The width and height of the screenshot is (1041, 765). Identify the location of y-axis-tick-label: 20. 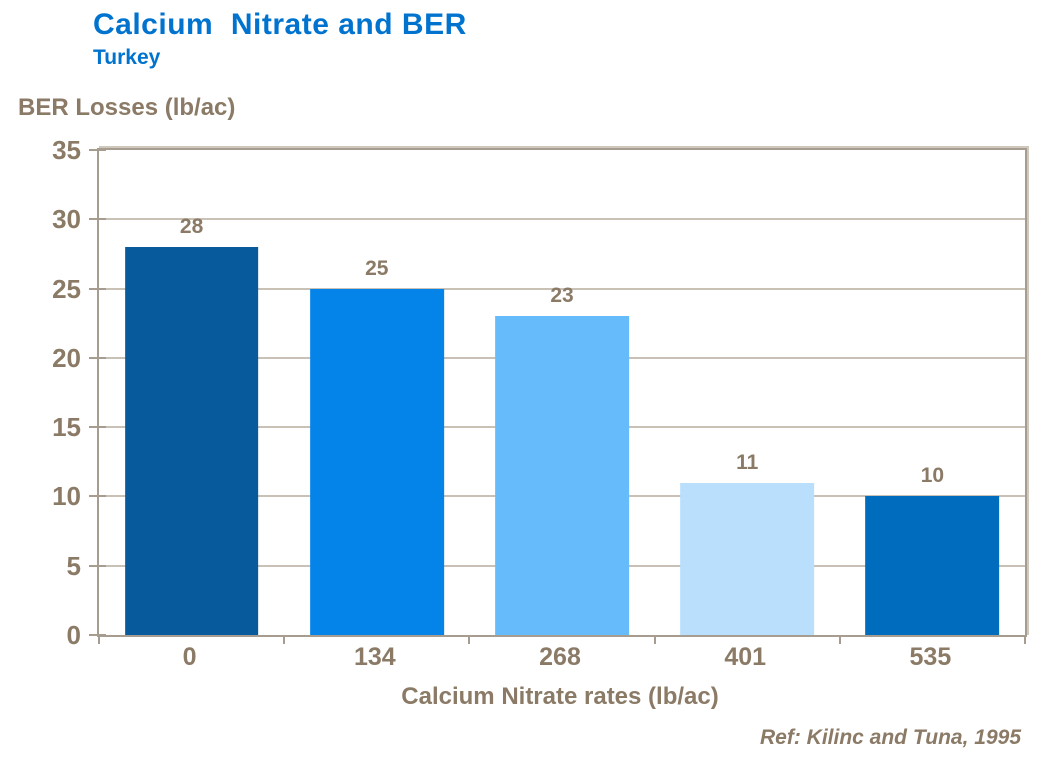
(66, 357).